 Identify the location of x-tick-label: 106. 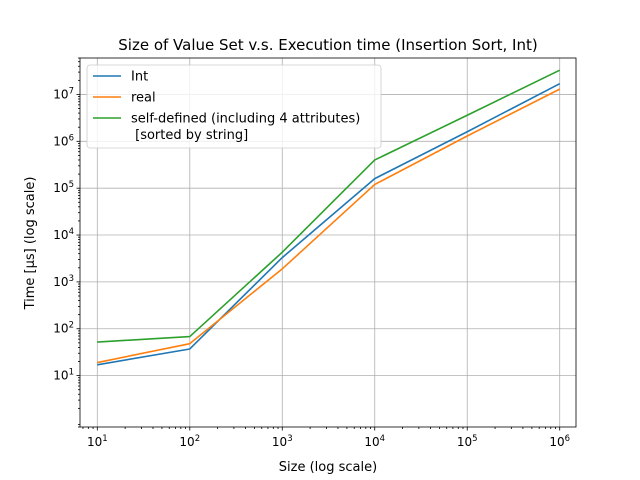
(559, 441).